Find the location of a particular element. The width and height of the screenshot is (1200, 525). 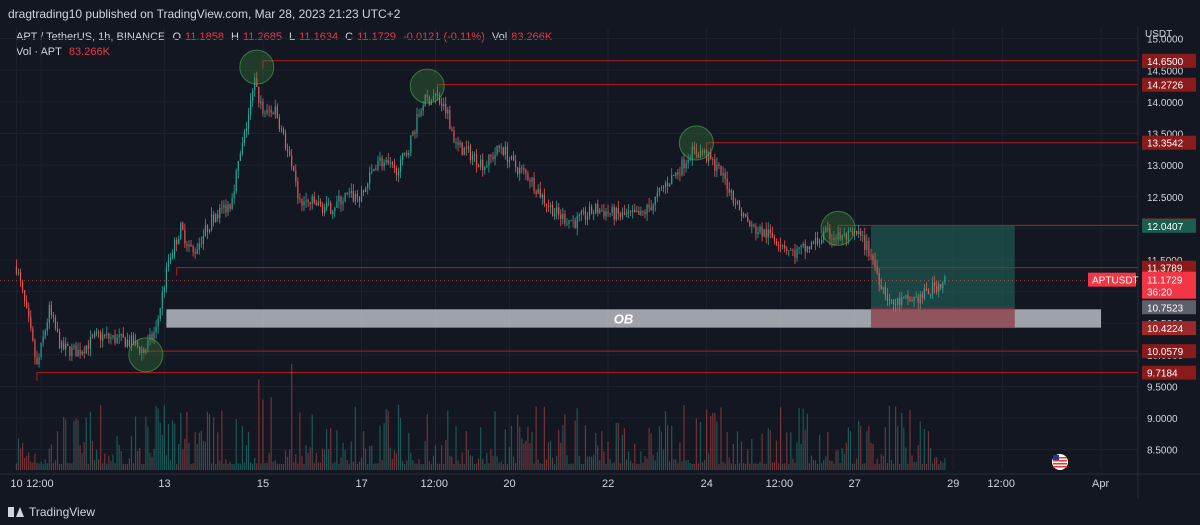

vol-label: Vol is located at coordinates (499, 37).